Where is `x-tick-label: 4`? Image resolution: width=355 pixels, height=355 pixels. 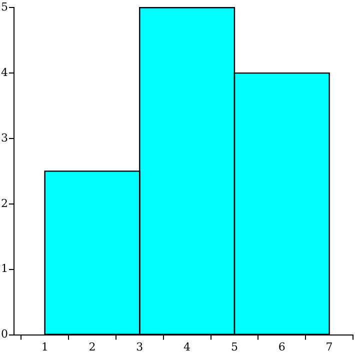
x-tick-label: 4 is located at coordinates (187, 347).